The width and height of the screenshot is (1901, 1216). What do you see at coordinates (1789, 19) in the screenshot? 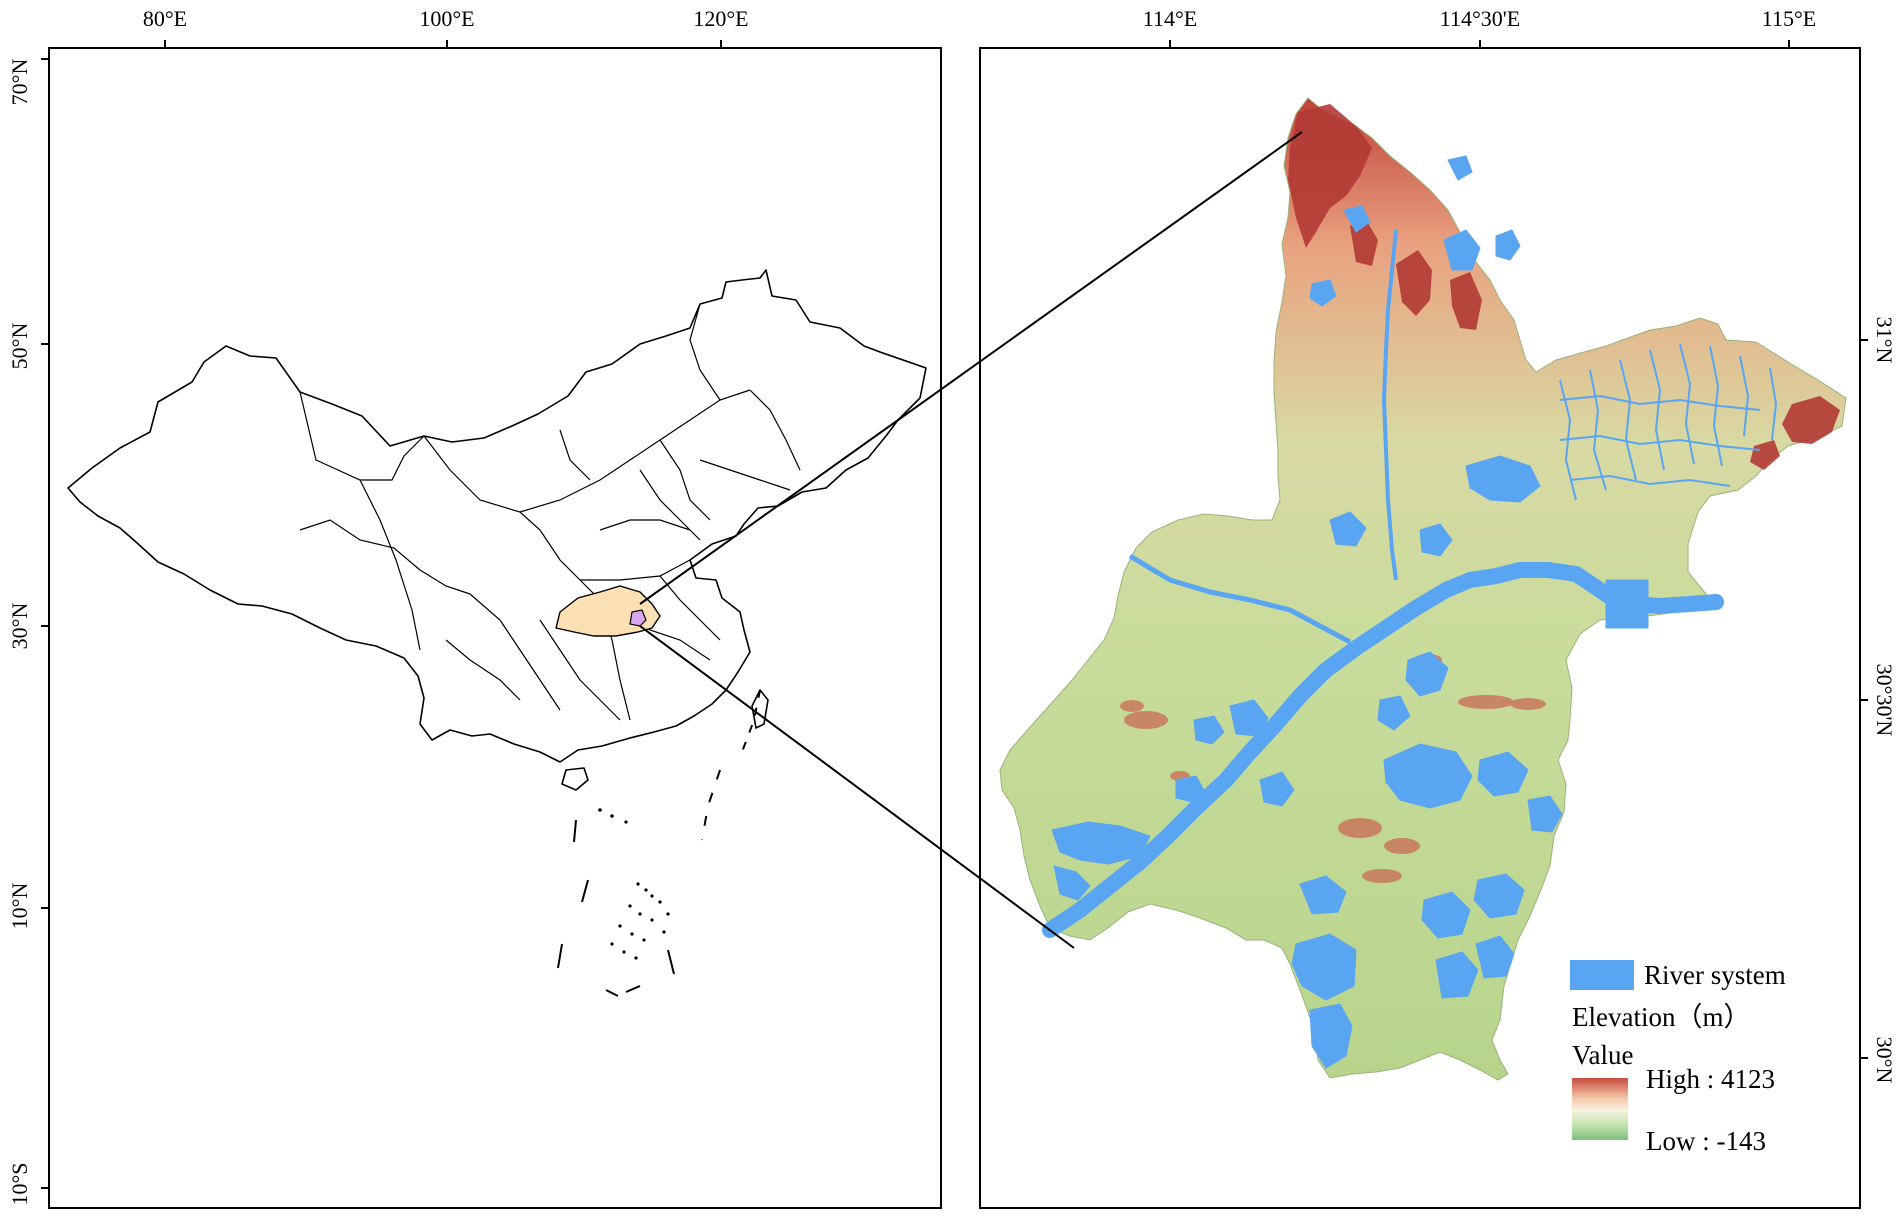
I see `right-top-label-115e: 115°E` at bounding box center [1789, 19].